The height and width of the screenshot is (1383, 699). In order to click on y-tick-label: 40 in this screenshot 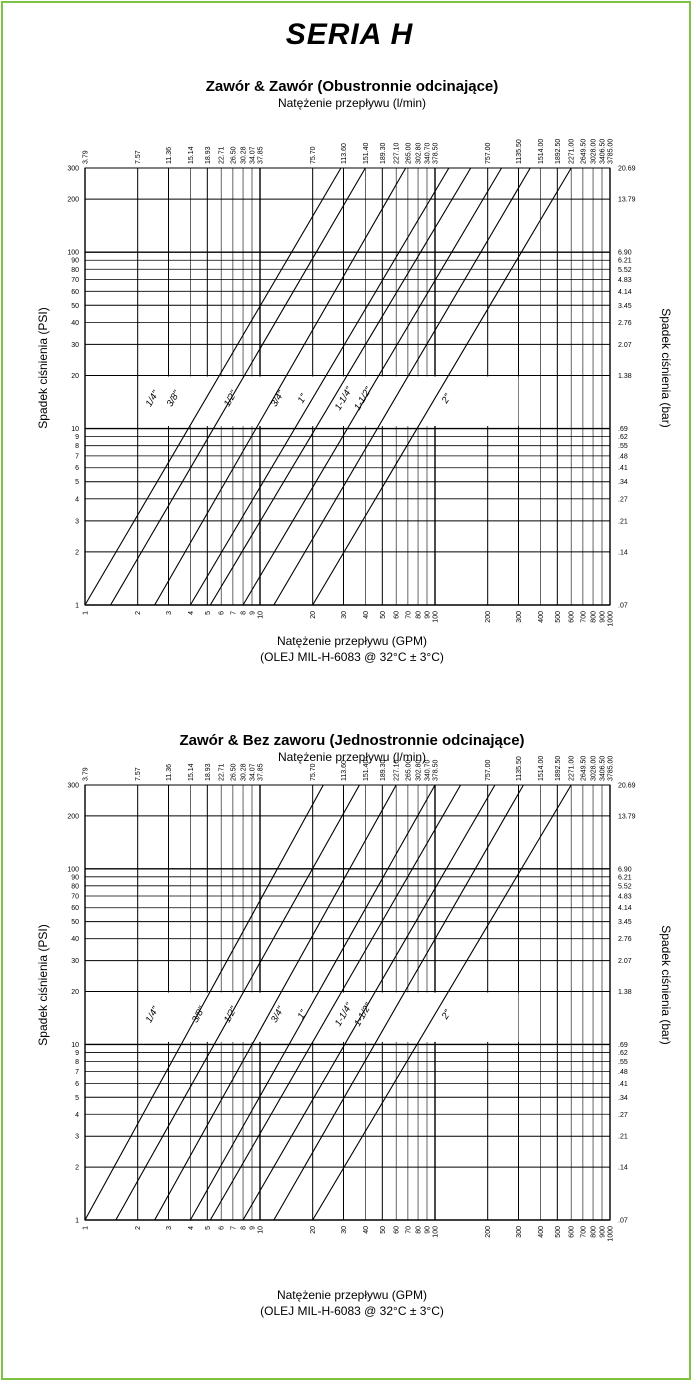, I will do `click(75, 939)`.